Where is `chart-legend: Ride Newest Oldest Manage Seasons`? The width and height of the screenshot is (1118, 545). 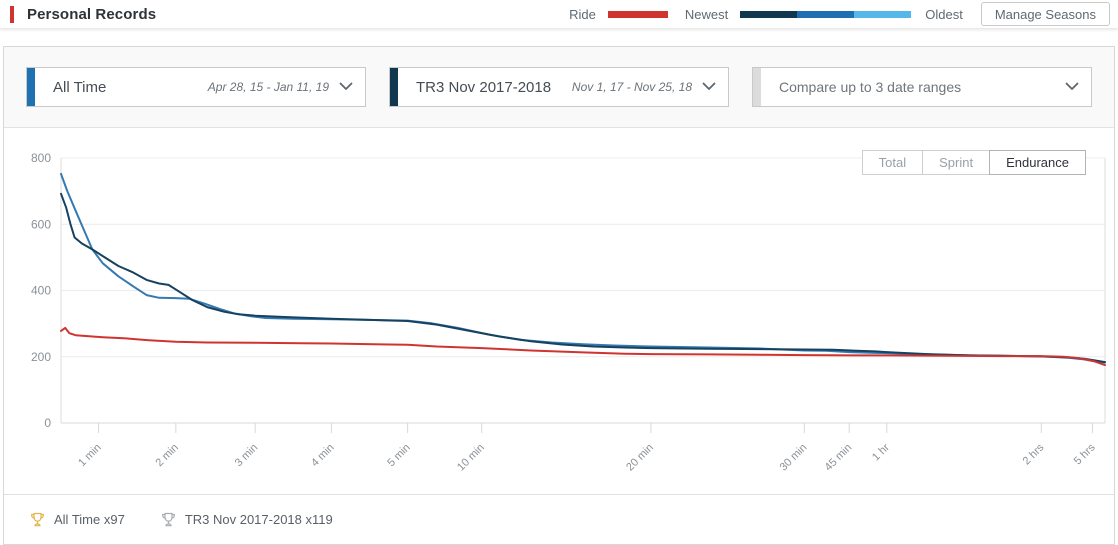
chart-legend: Ride Newest Oldest Manage Seasons is located at coordinates (843, 14).